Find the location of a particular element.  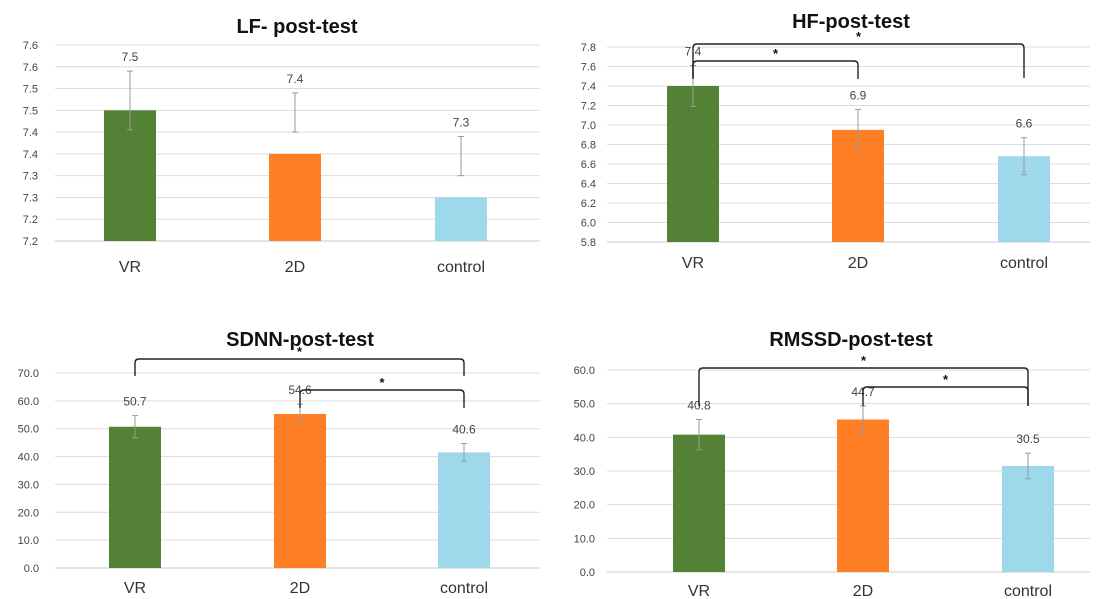

chart-title: RMSSD-post-test is located at coordinates (851, 340).